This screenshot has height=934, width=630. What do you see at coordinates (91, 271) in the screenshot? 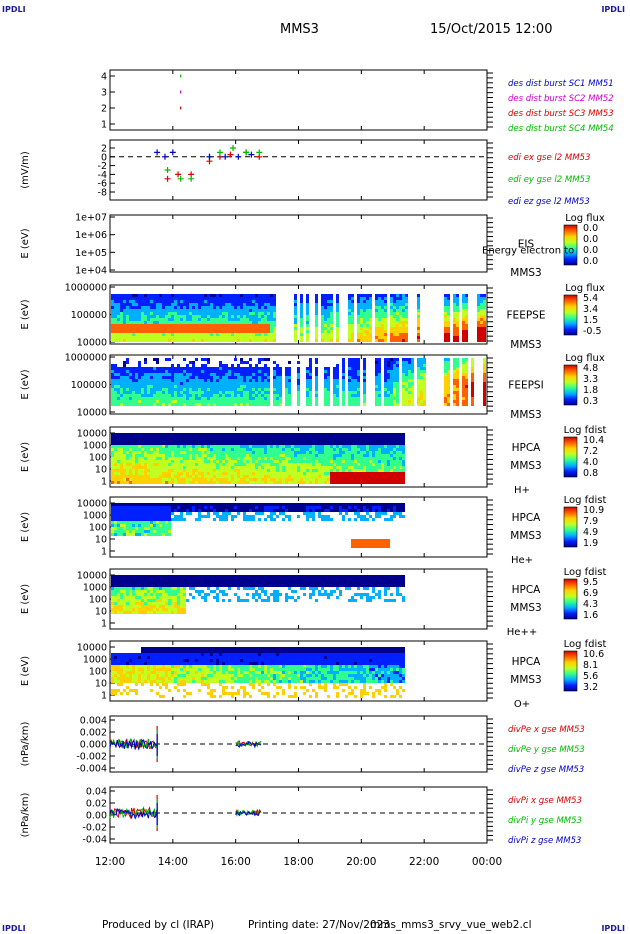
I see `panel-2-ytick-label: 1e+04` at bounding box center [91, 271].